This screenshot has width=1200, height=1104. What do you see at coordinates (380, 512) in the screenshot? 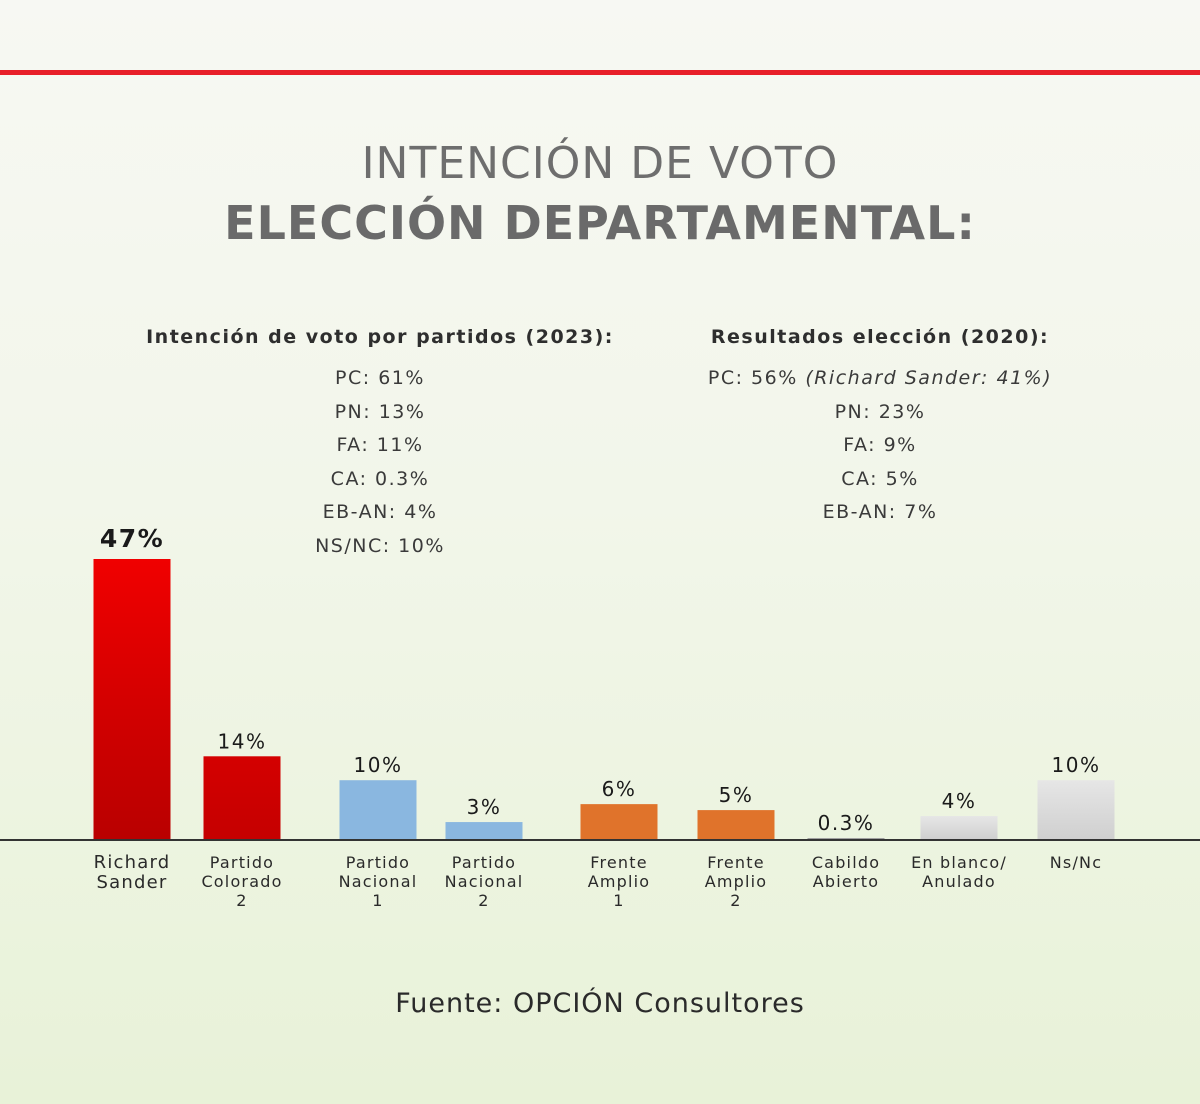
I see `panel-2023-line: EB-AN: 4%` at bounding box center [380, 512].